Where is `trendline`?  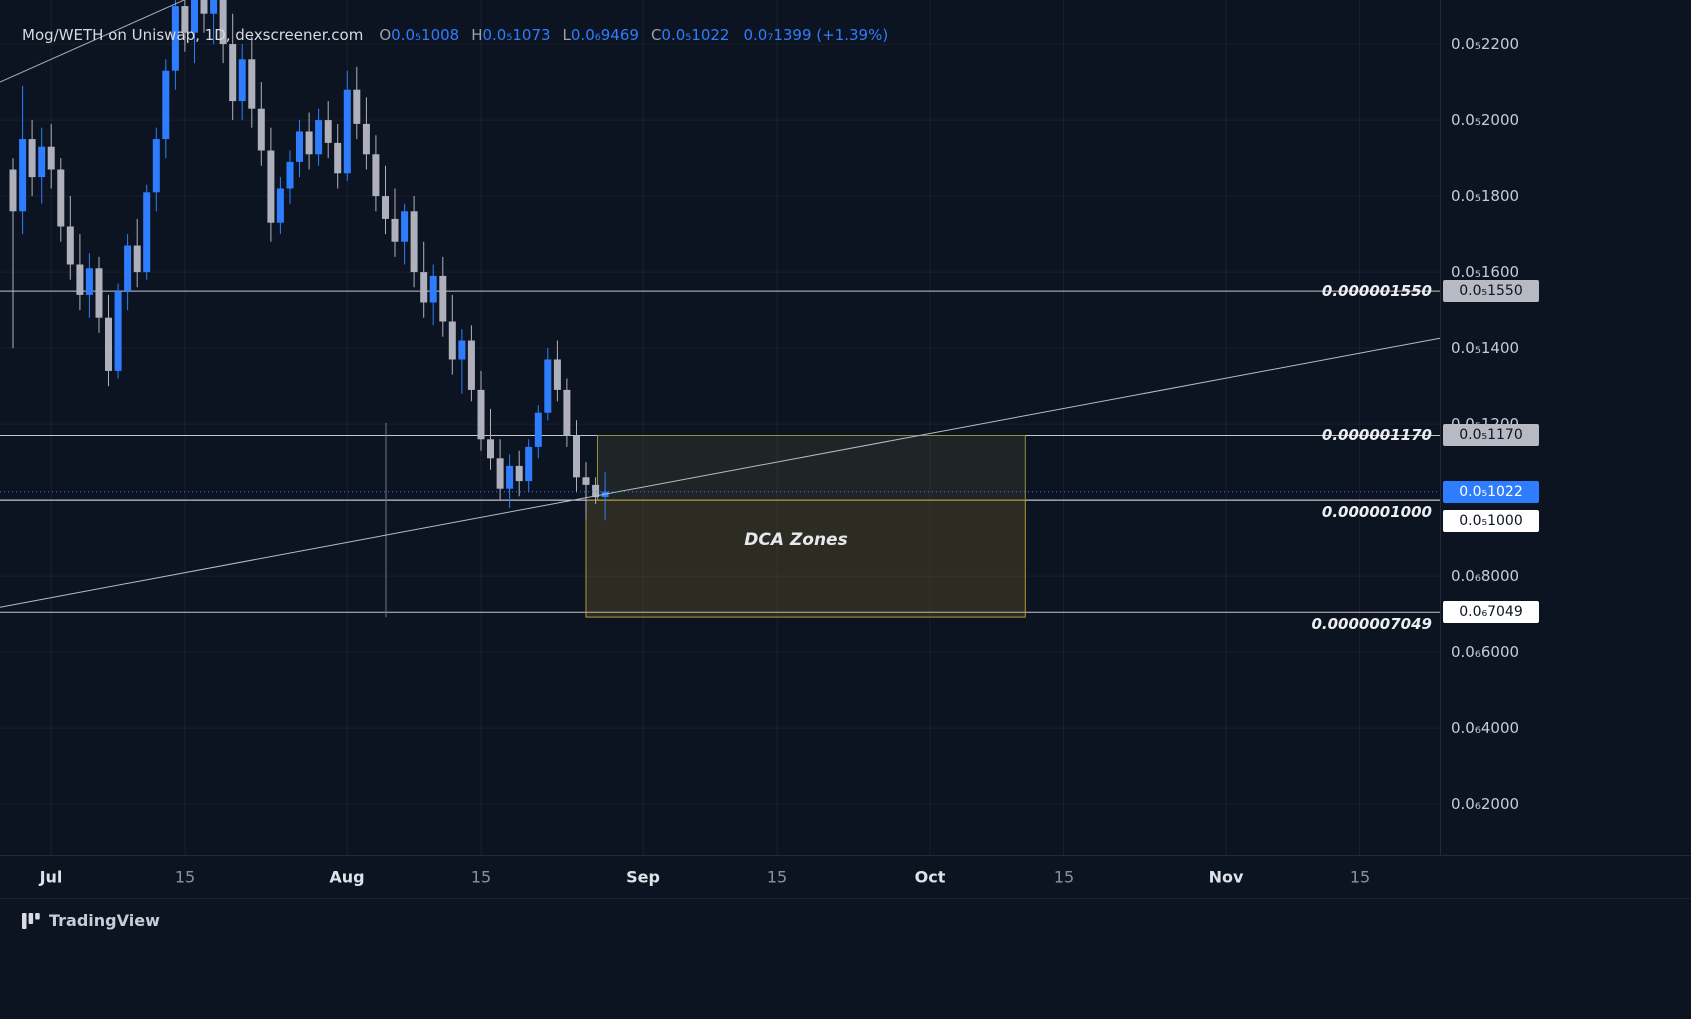
trendline is located at coordinates (98, 41).